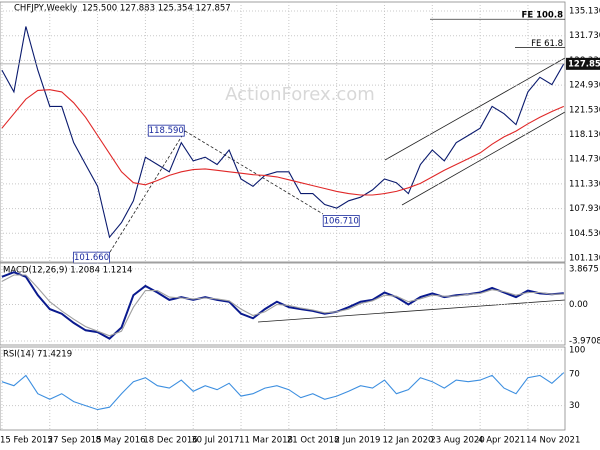 The width and height of the screenshot is (600, 450). Describe the element at coordinates (75, 441) in the screenshot. I see `x-tick-label: 27 Sep 2015` at that location.